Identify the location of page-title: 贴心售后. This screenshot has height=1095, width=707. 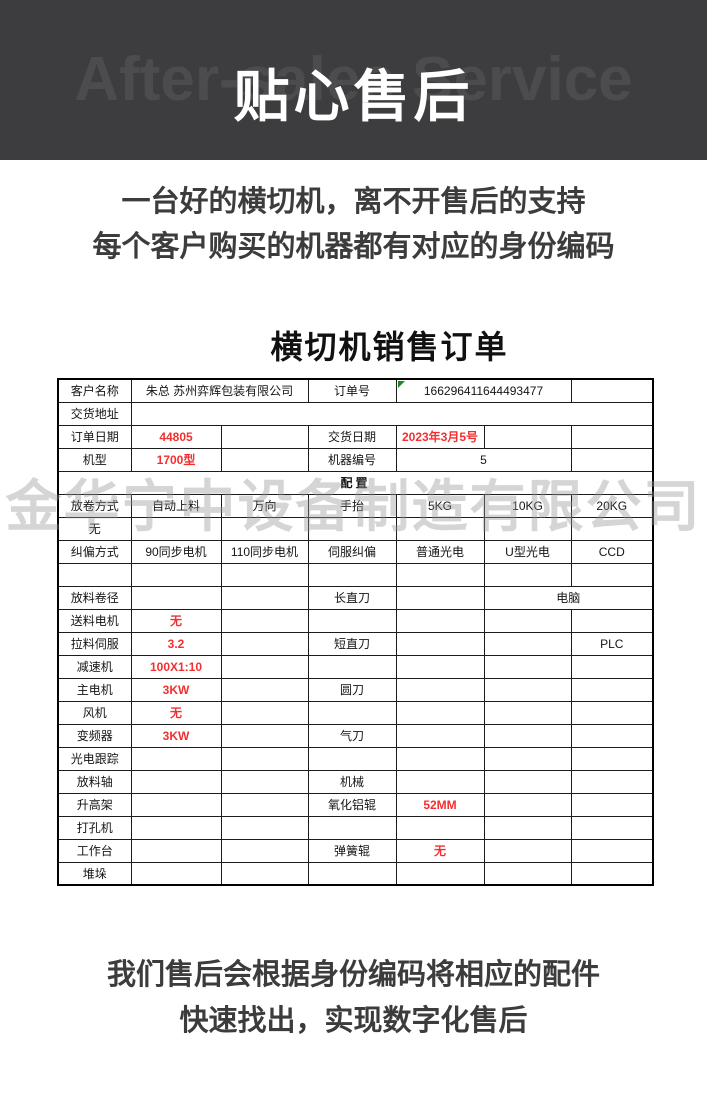
(353, 96).